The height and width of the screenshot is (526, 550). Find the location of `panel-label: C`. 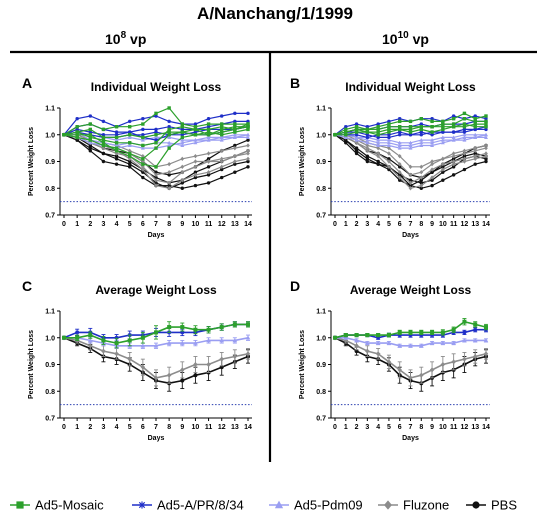

panel-label: C is located at coordinates (27, 286).